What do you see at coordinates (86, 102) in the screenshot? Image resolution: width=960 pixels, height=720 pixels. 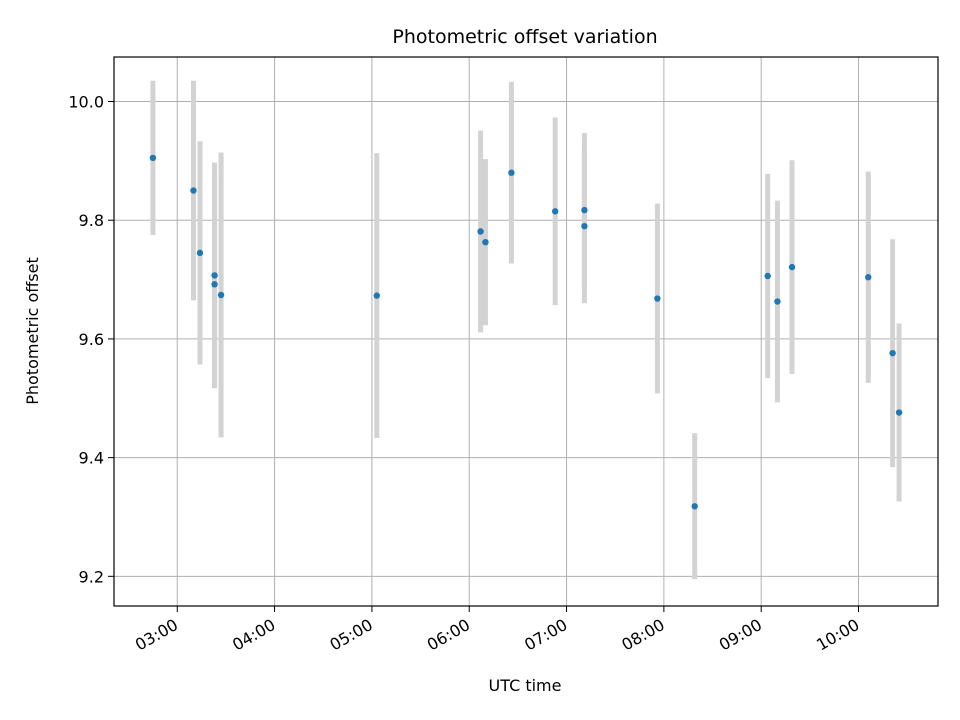 I see `y-tick-label: 10.0` at bounding box center [86, 102].